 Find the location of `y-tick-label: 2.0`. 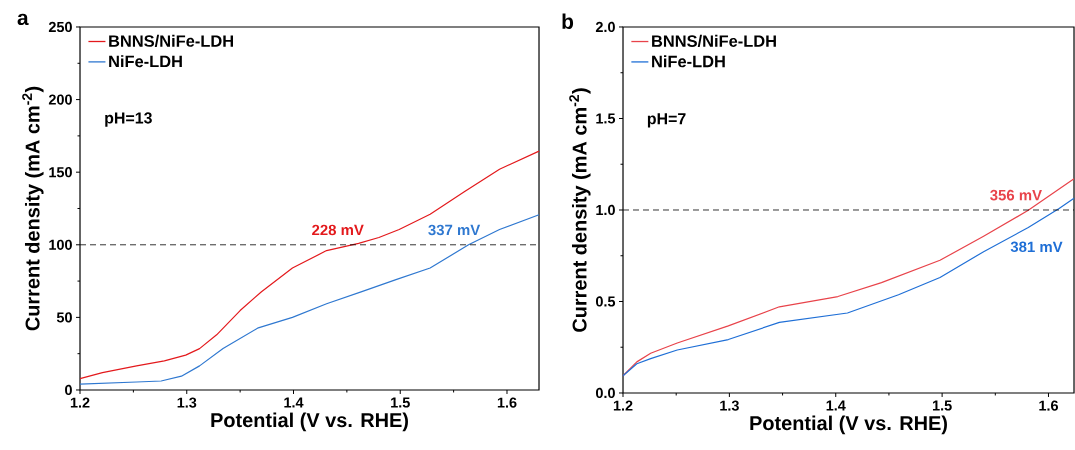

y-tick-label: 2.0 is located at coordinates (605, 27).